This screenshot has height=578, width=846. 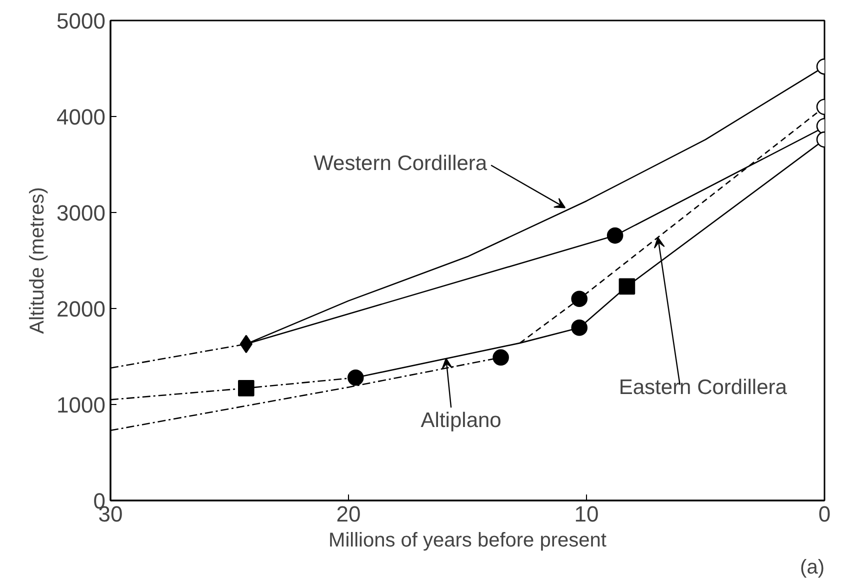 I want to click on text: (a), so click(x=812, y=567).